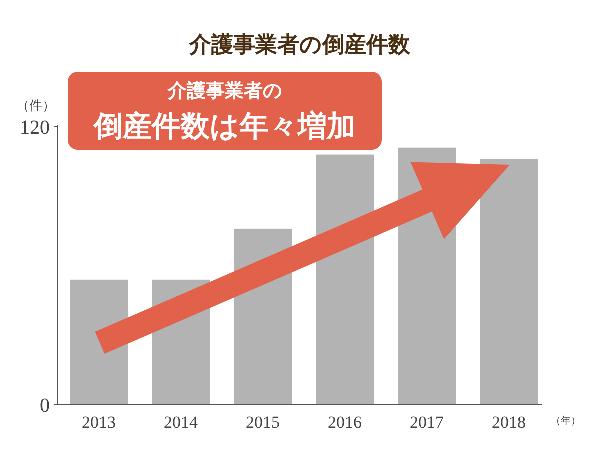  Describe the element at coordinates (99, 422) in the screenshot. I see `x-tick-label: 2013` at that location.